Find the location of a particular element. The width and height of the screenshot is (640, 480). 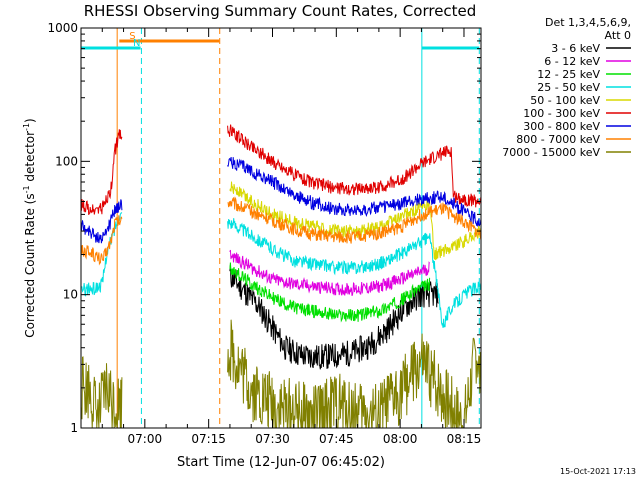

footer-timestamp: 15-Oct-2021 17:13 is located at coordinates (598, 471).